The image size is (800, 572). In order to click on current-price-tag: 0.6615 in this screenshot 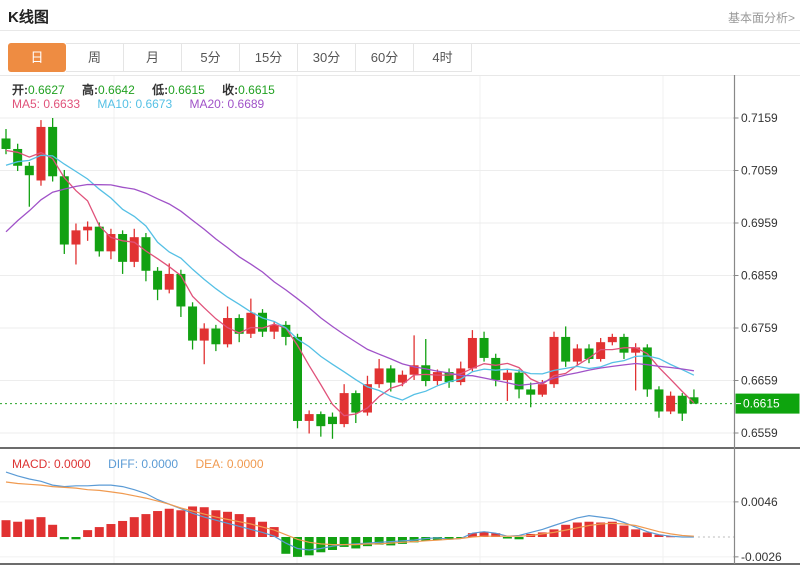, I will do `click(767, 403)`.